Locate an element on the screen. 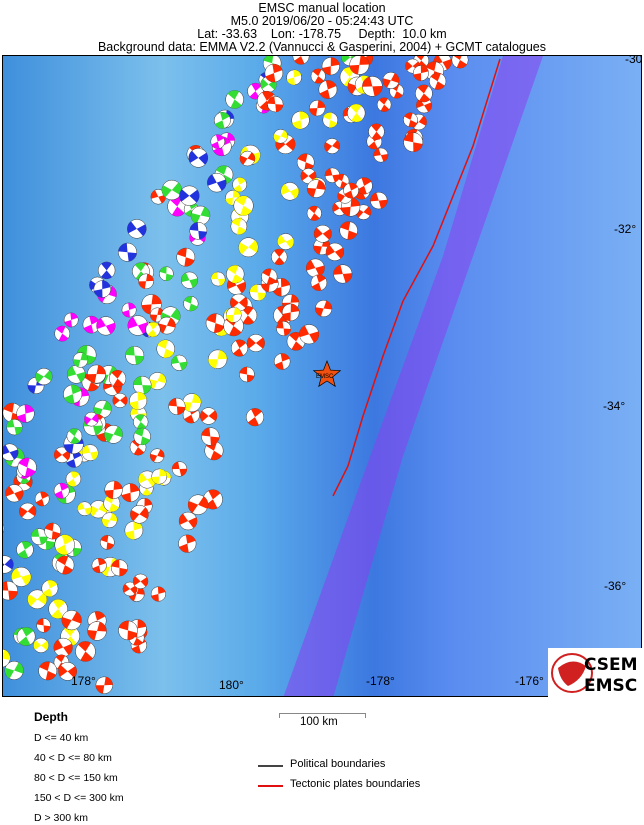 Image resolution: width=644 pixels, height=825 pixels. event-location: Lat: -33.63 Lon: -178.75 Depth: 10.0 km is located at coordinates (322, 34).